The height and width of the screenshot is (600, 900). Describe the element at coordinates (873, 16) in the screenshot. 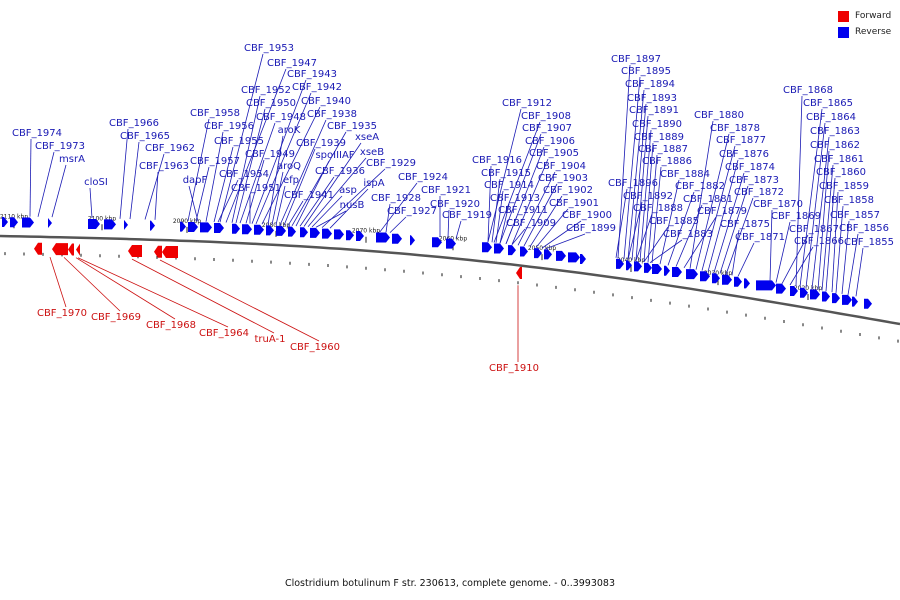

I see `legend-forward-label: Forward` at that location.